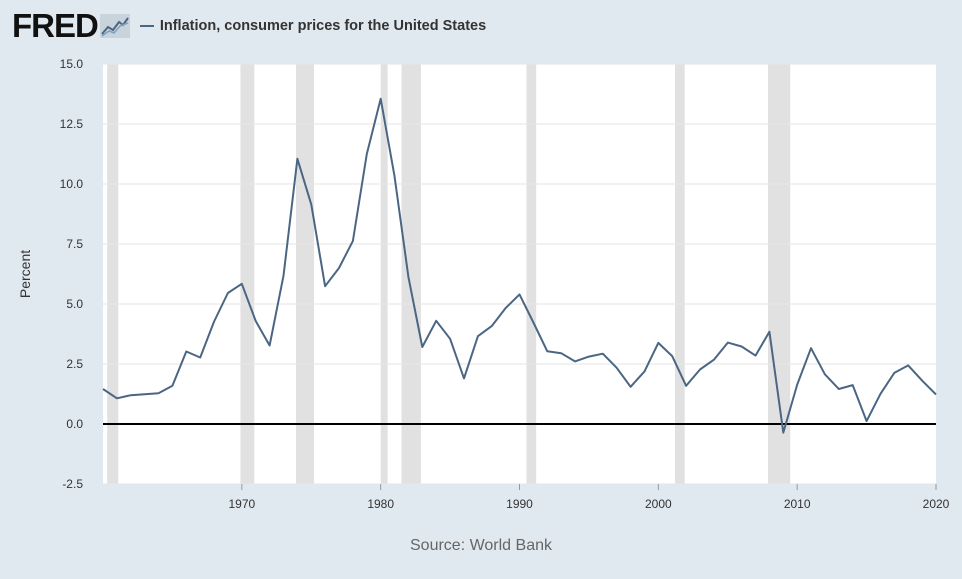  I want to click on fred-line-chart-icon, so click(114, 26).